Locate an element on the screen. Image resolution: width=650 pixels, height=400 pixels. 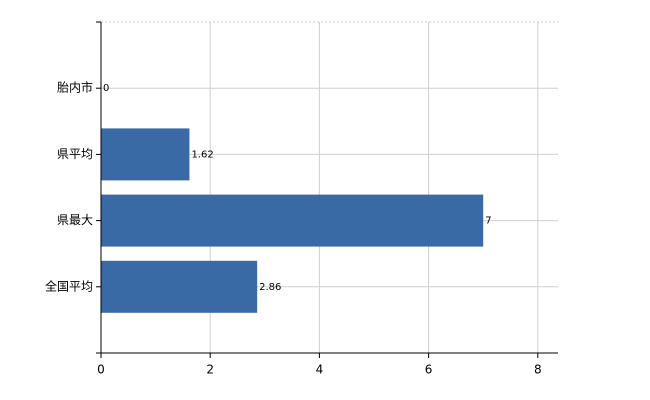
value-label: 1.62 is located at coordinates (202, 154).